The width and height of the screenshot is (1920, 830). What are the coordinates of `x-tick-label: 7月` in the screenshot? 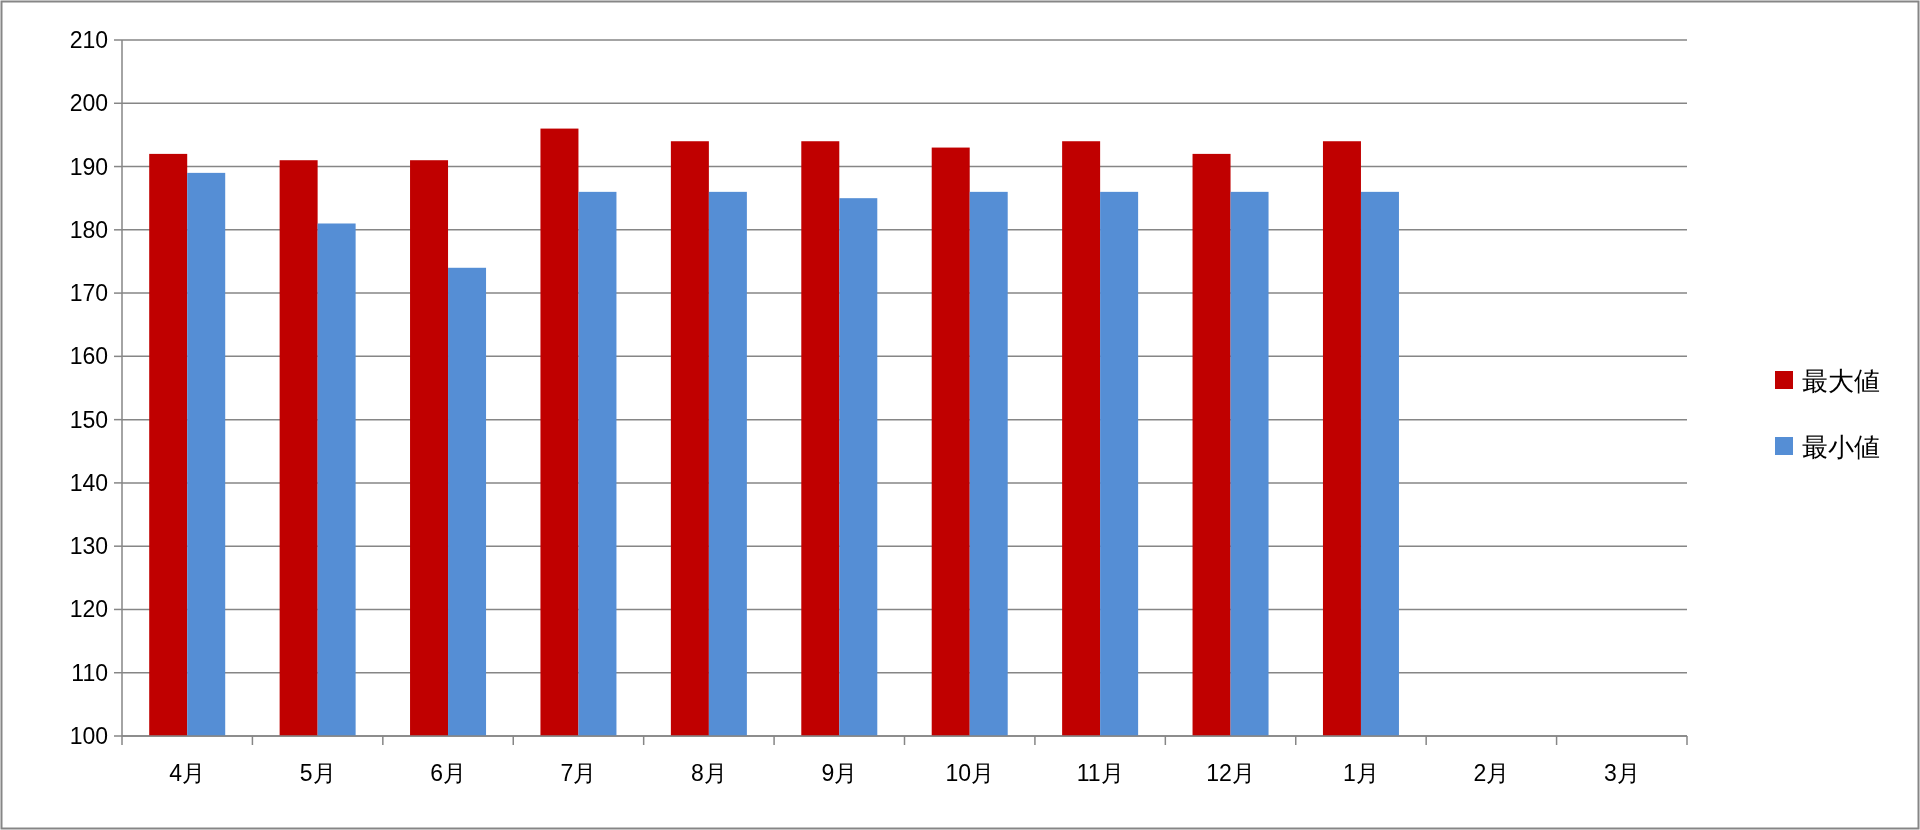 It's located at (578, 773).